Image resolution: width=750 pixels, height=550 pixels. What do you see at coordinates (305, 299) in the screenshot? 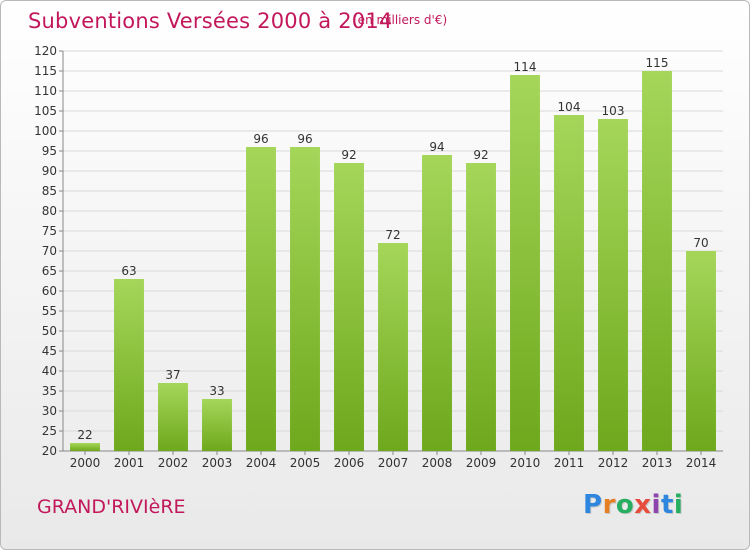
I see `bar-2005` at bounding box center [305, 299].